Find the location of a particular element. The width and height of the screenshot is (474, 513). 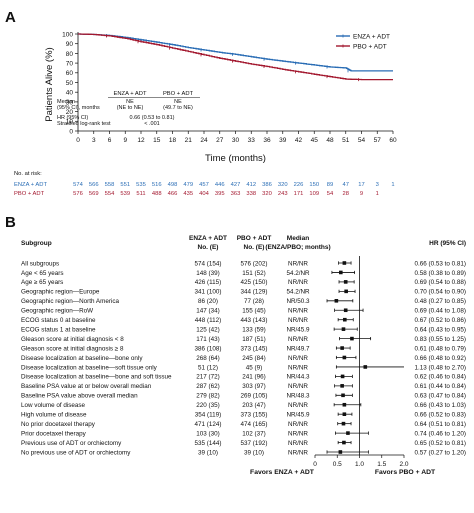

panel-a-label: A is located at coordinates (10, 17).